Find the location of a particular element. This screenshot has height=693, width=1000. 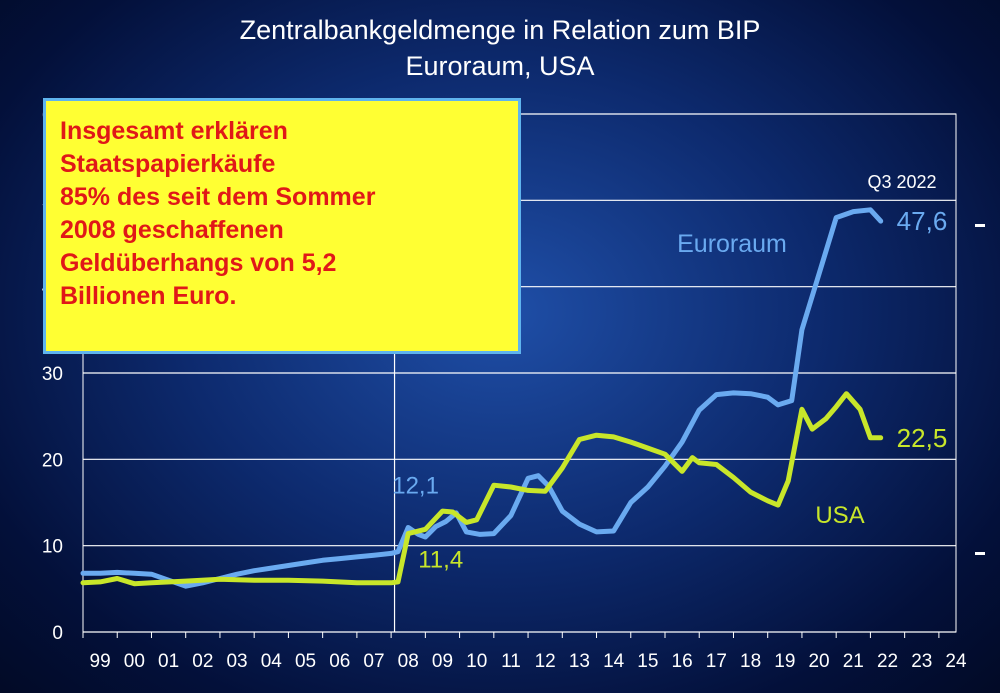

x-tick-label: 22 is located at coordinates (887, 661).